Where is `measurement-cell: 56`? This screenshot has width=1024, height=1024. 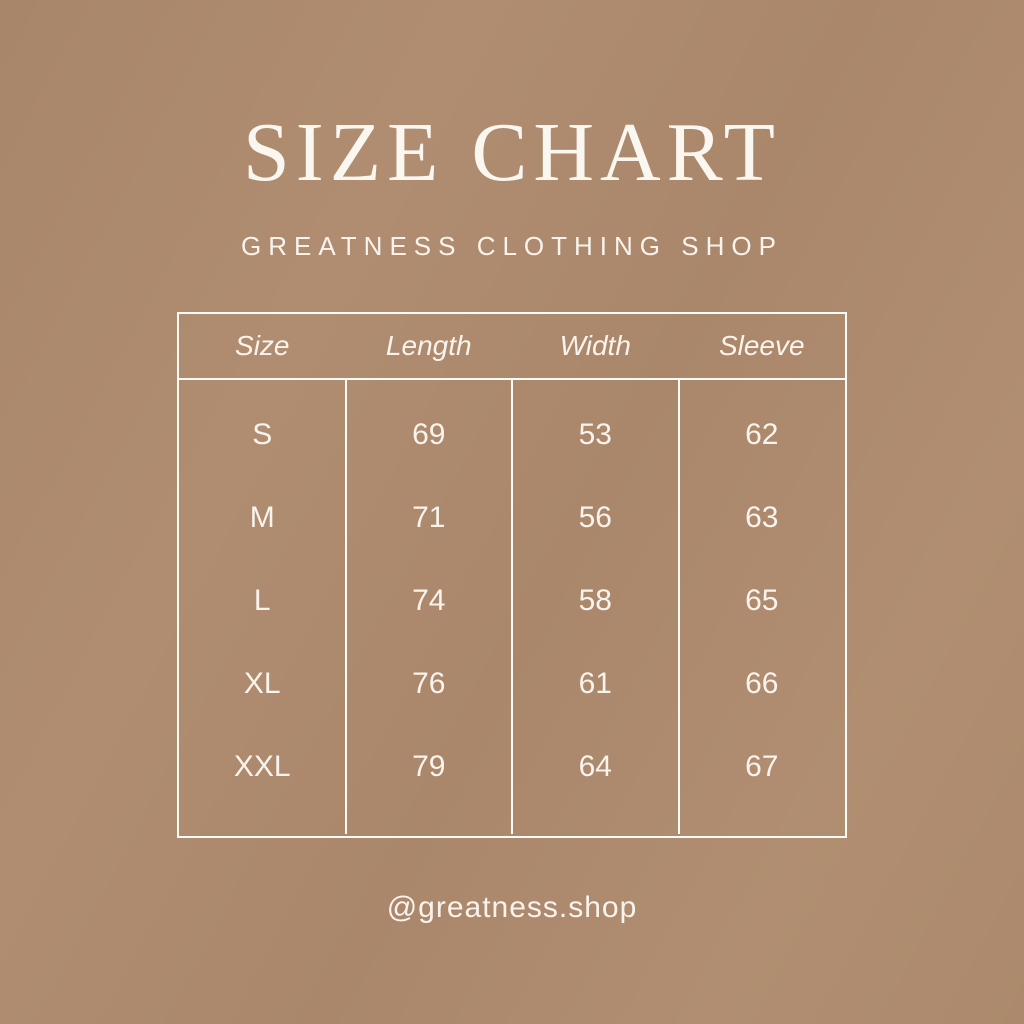 measurement-cell: 56 is located at coordinates (595, 518).